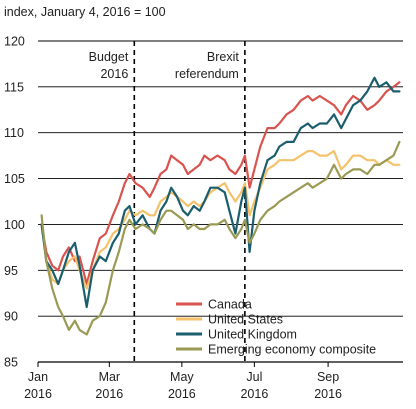 The image size is (416, 409). I want to click on event-label-line1: Budget, so click(109, 57).